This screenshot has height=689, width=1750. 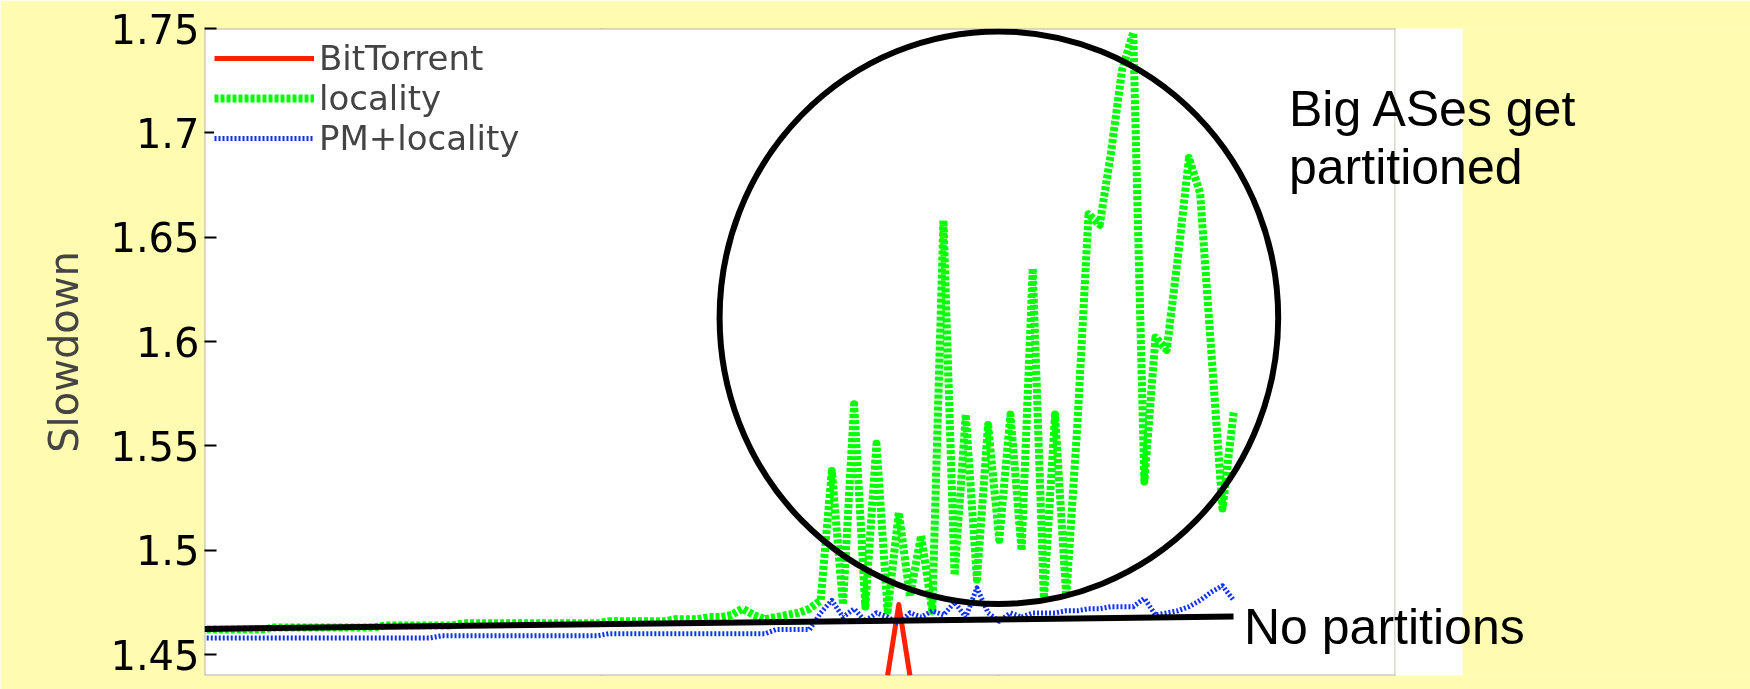 What do you see at coordinates (155, 238) in the screenshot?
I see `y-tick-label: 1.65` at bounding box center [155, 238].